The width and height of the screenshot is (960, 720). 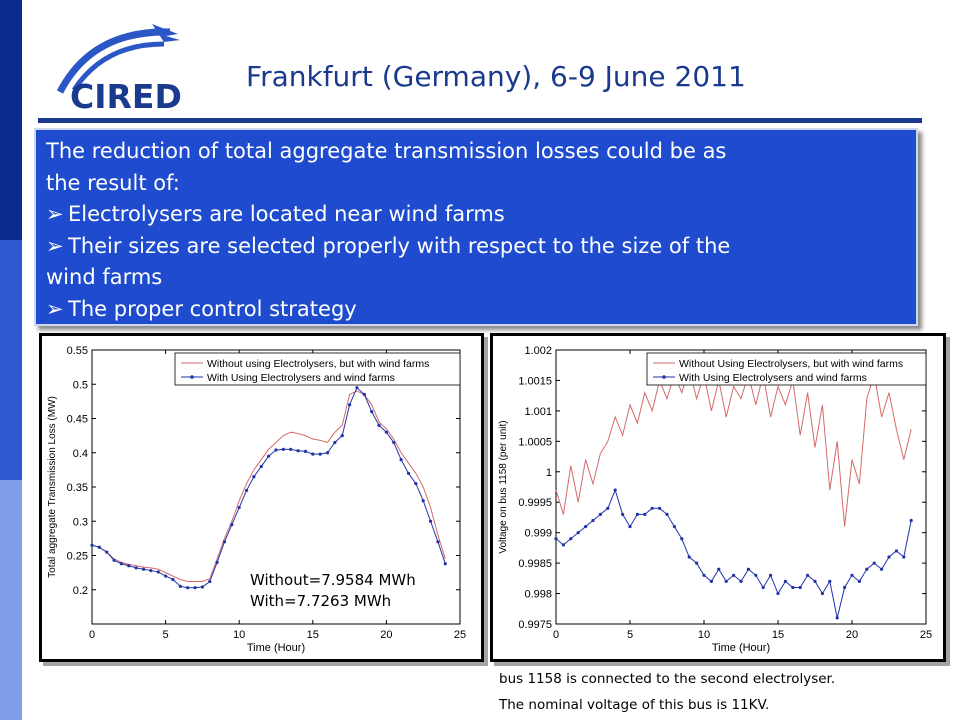 I want to click on cired-logo: CIRED, so click(x=143, y=70).